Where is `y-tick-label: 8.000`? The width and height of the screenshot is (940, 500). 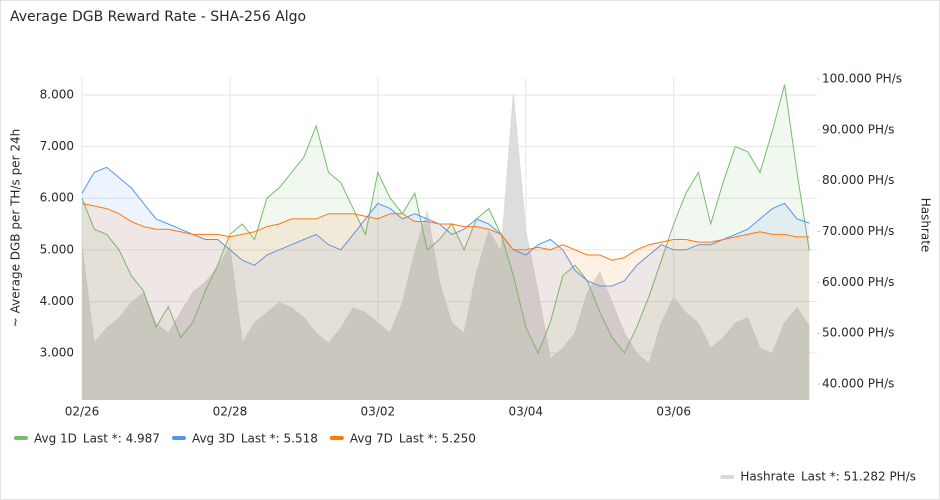
y-tick-label: 8.000 is located at coordinates (57, 95).